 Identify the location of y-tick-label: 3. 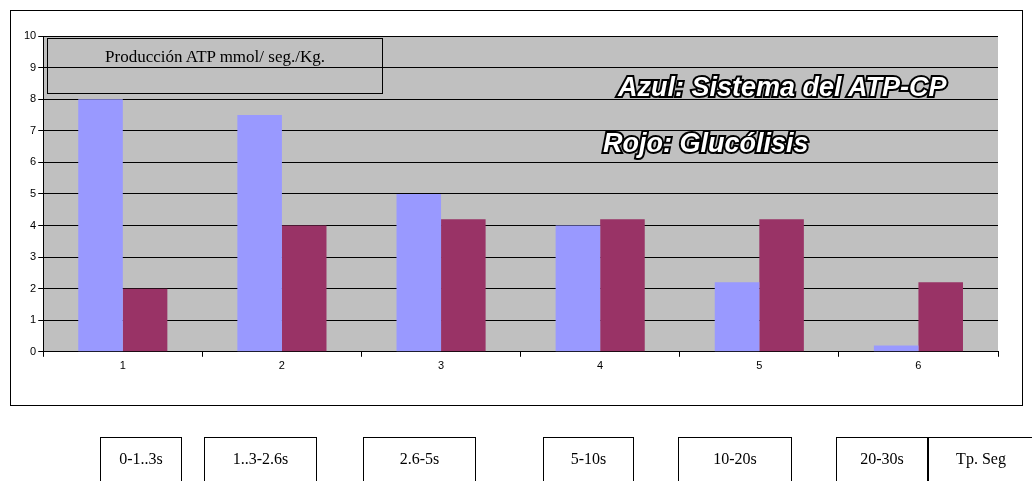
(33, 256).